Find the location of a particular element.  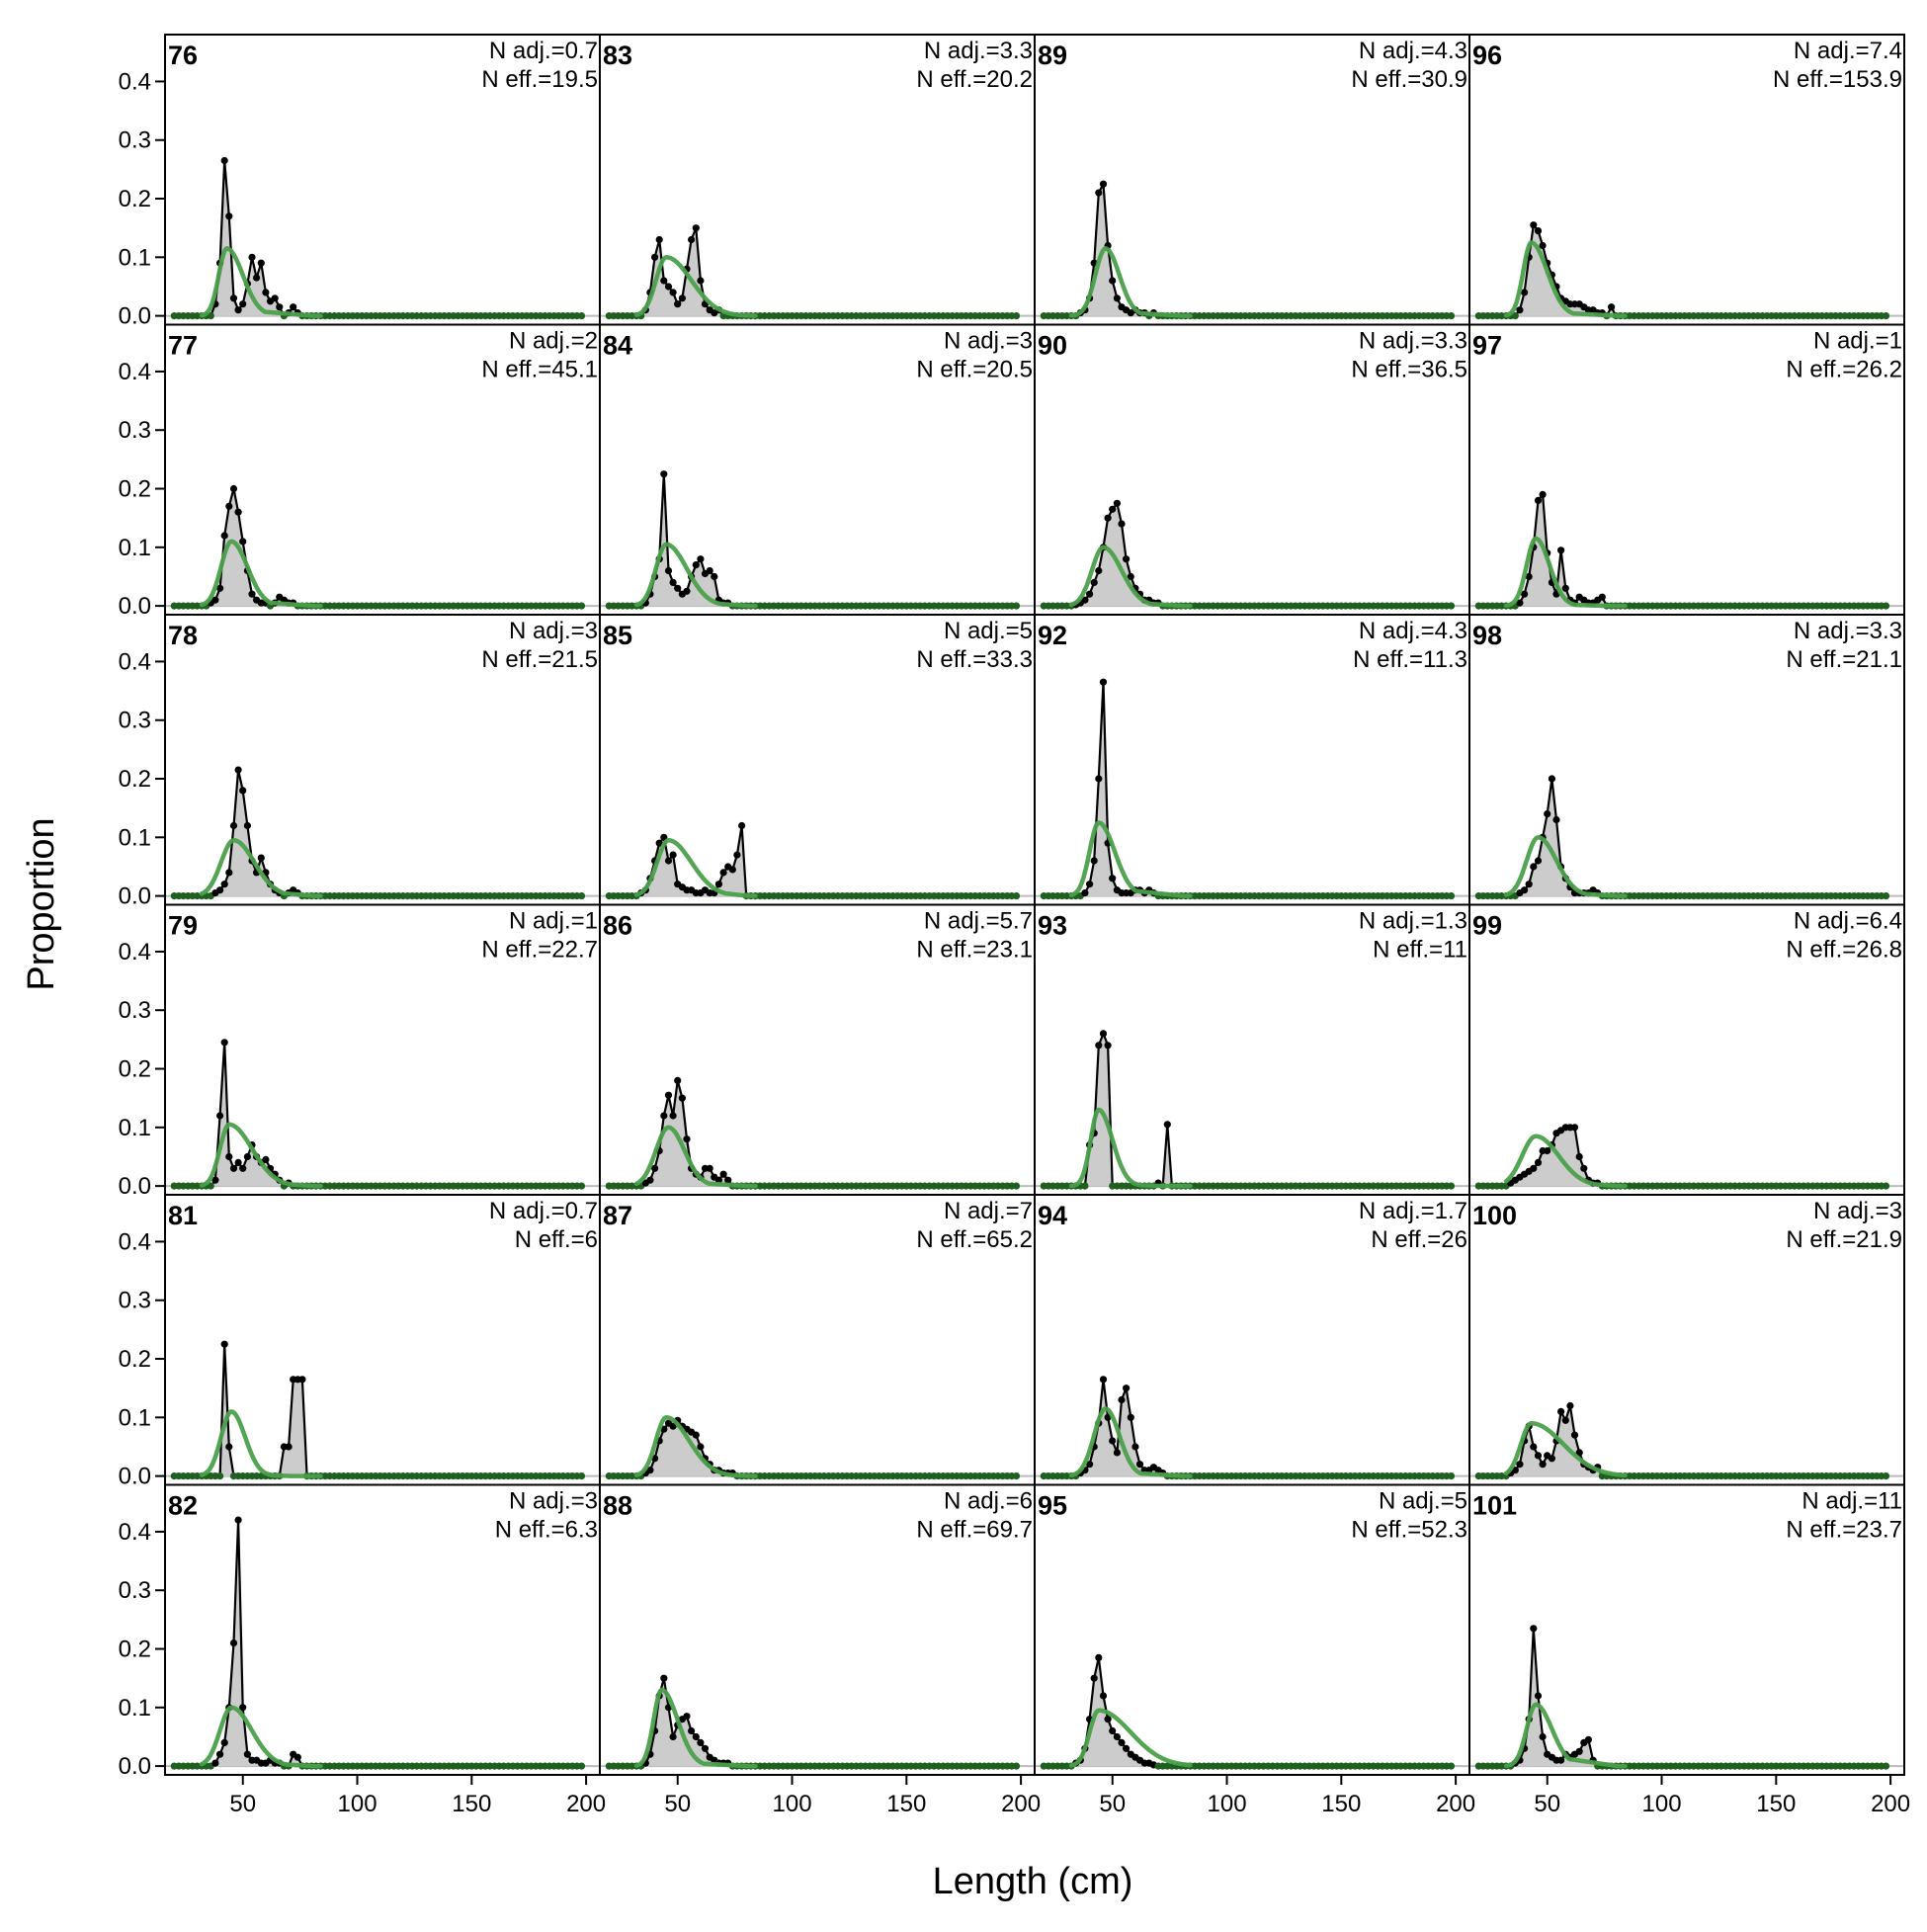

n-eff-label: N eff.=21.9 is located at coordinates (1844, 1239).